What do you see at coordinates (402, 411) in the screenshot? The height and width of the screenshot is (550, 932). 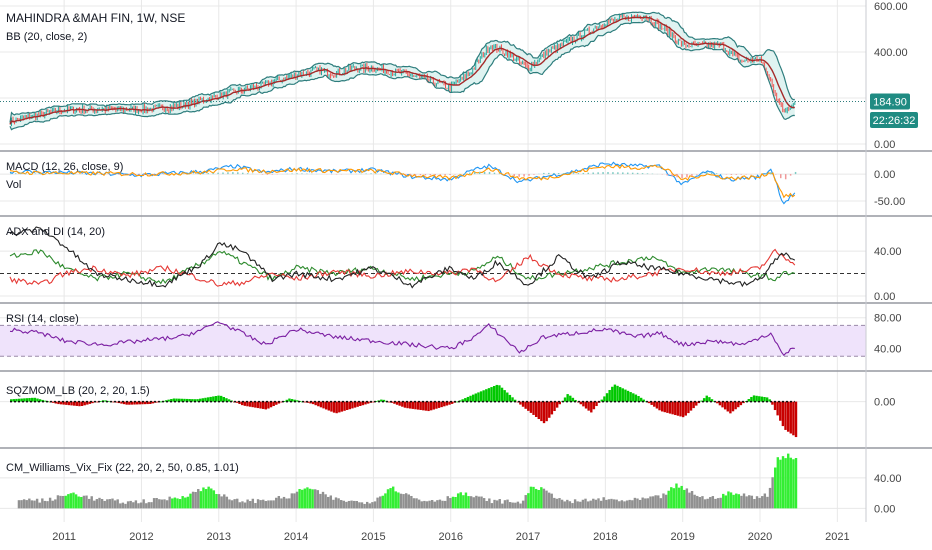 I see `sqzmom-pane: SQZMOM_LB (20, 2, 20, 1.5)` at bounding box center [402, 411].